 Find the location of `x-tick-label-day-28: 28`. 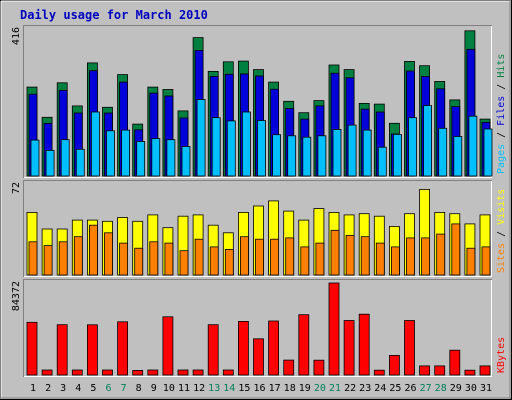

x-tick-label-day-28: 28 is located at coordinates (441, 388).